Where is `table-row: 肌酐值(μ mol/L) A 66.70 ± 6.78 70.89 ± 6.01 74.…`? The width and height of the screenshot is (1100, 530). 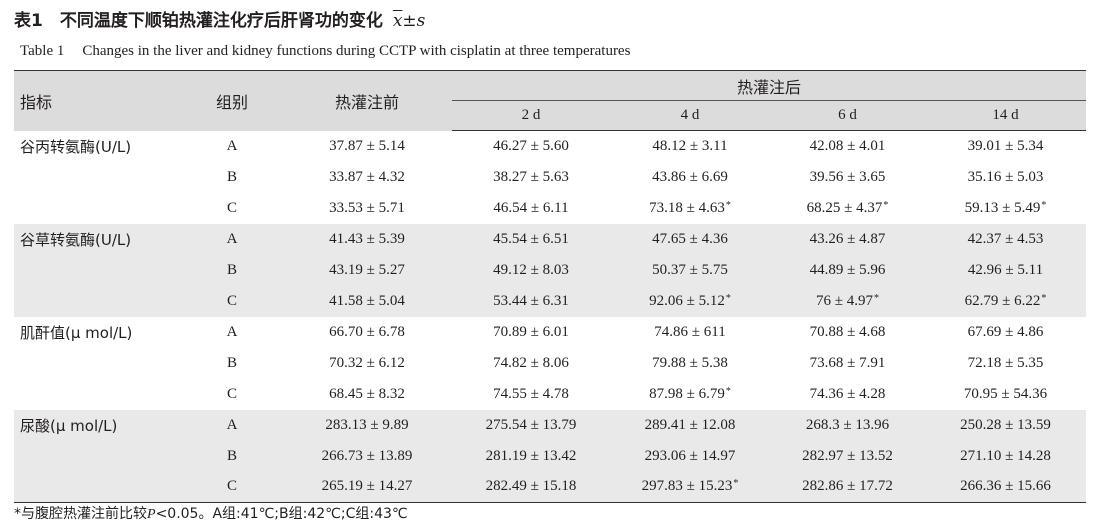 table-row: 肌酐值(μ mol/L) A 66.70 ± 6.78 70.89 ± 6.01 74.… is located at coordinates (550, 332).